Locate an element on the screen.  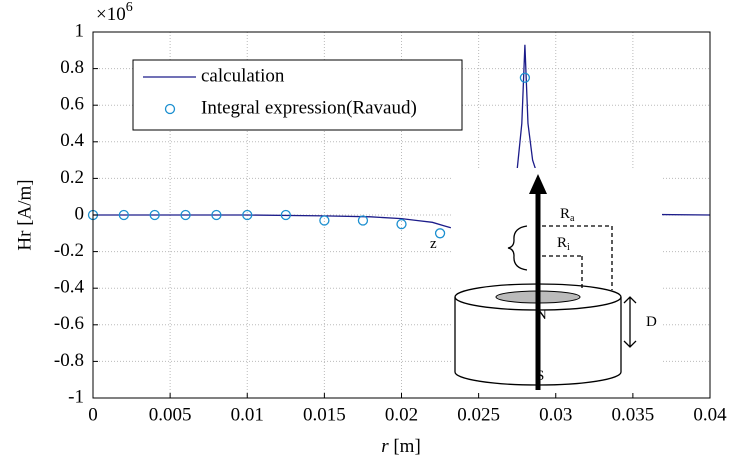
legend-label: Integral expression(Ravaud) is located at coordinates (309, 107).